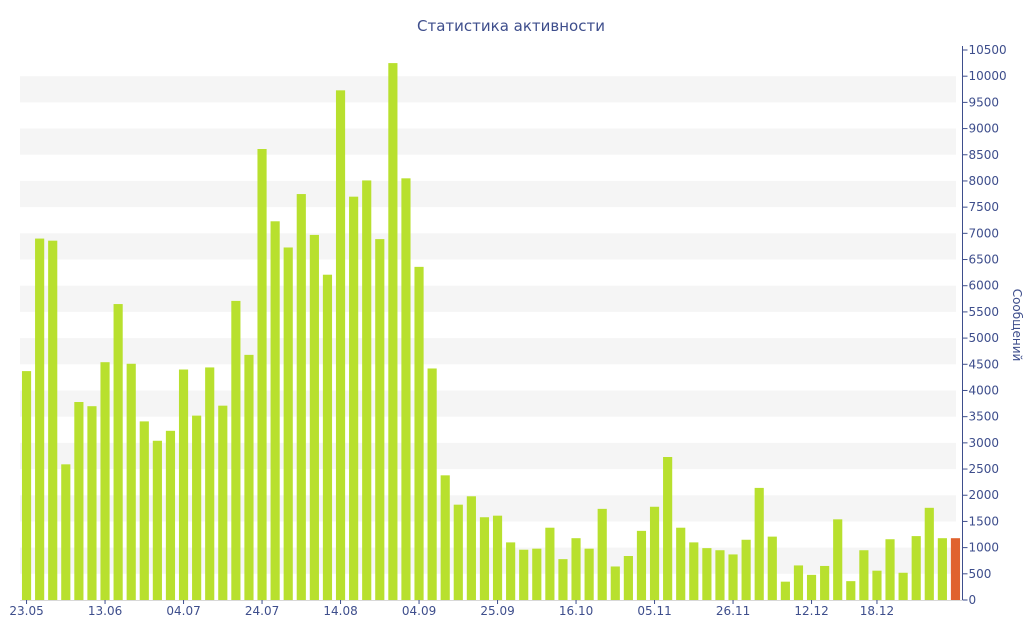 The height and width of the screenshot is (644, 1024). I want to click on x-tick-label: 18.12, so click(877, 611).